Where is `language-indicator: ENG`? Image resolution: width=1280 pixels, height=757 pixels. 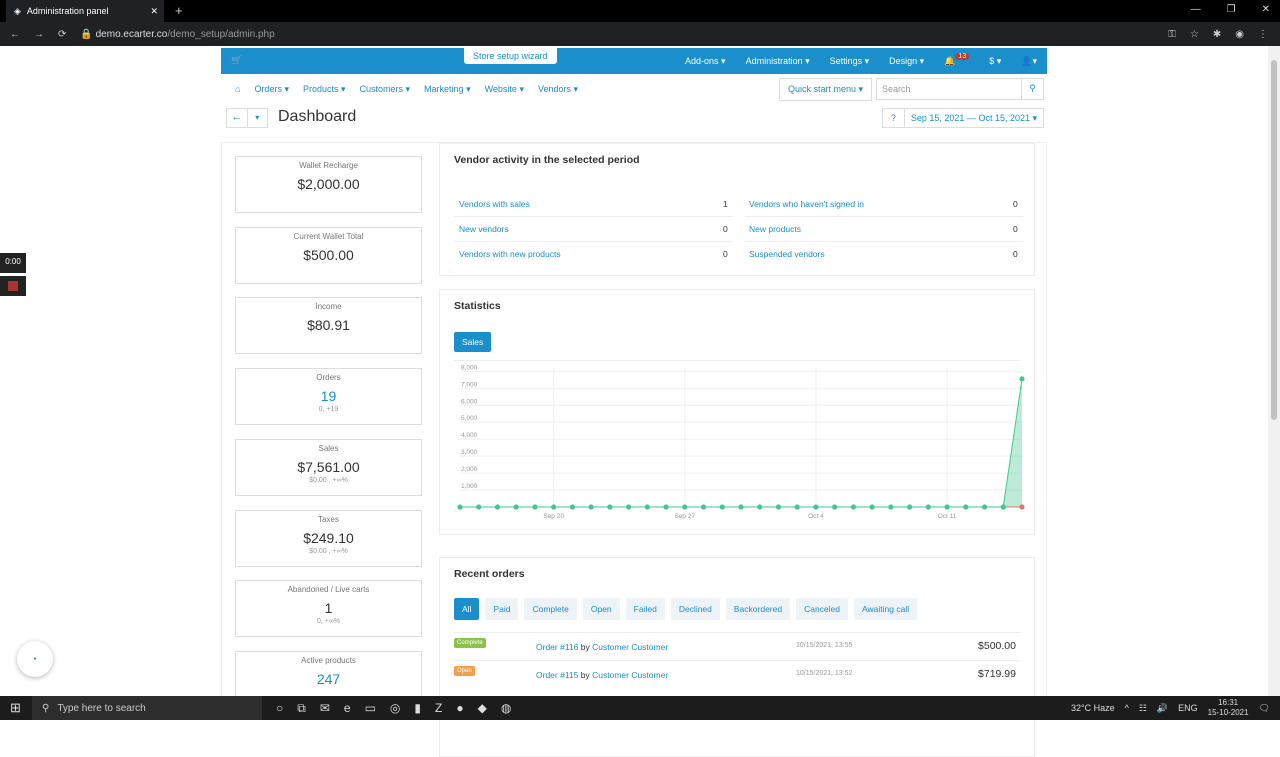
language-indicator: ENG is located at coordinates (1188, 708).